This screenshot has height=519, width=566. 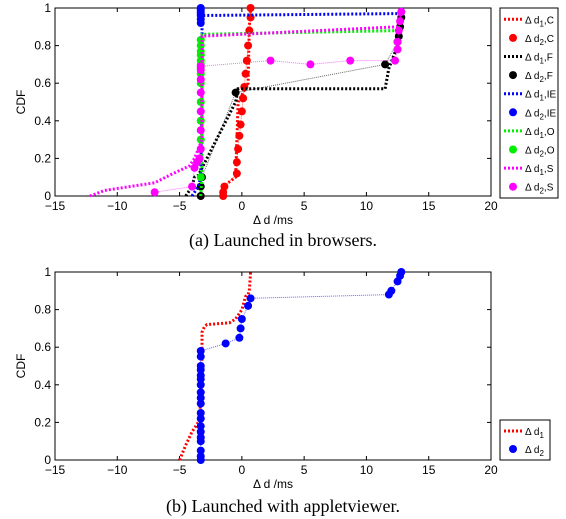 I want to click on legend-item: Δ d2,IE, so click(x=532, y=114).